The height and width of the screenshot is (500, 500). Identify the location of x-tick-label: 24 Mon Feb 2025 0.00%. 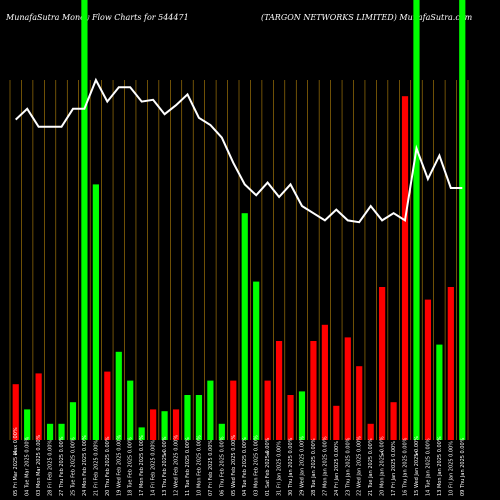
(85, 465).